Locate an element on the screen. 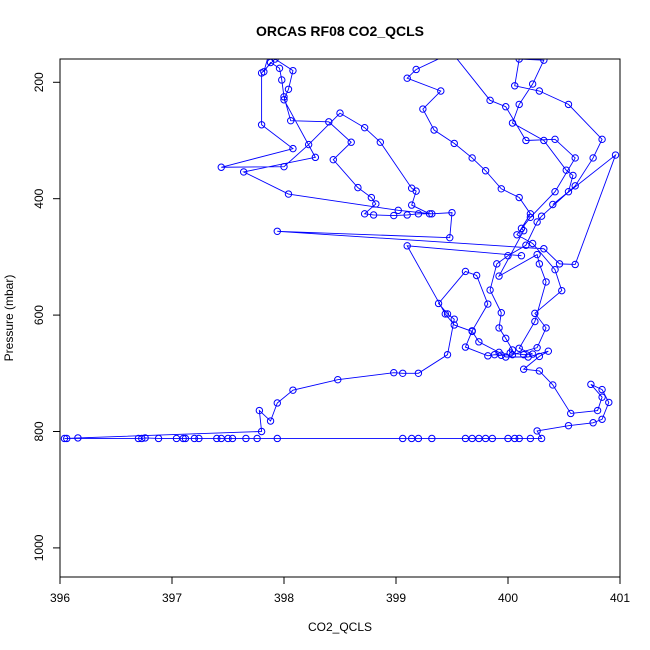  y-tick-label: 400 is located at coordinates (39, 198).